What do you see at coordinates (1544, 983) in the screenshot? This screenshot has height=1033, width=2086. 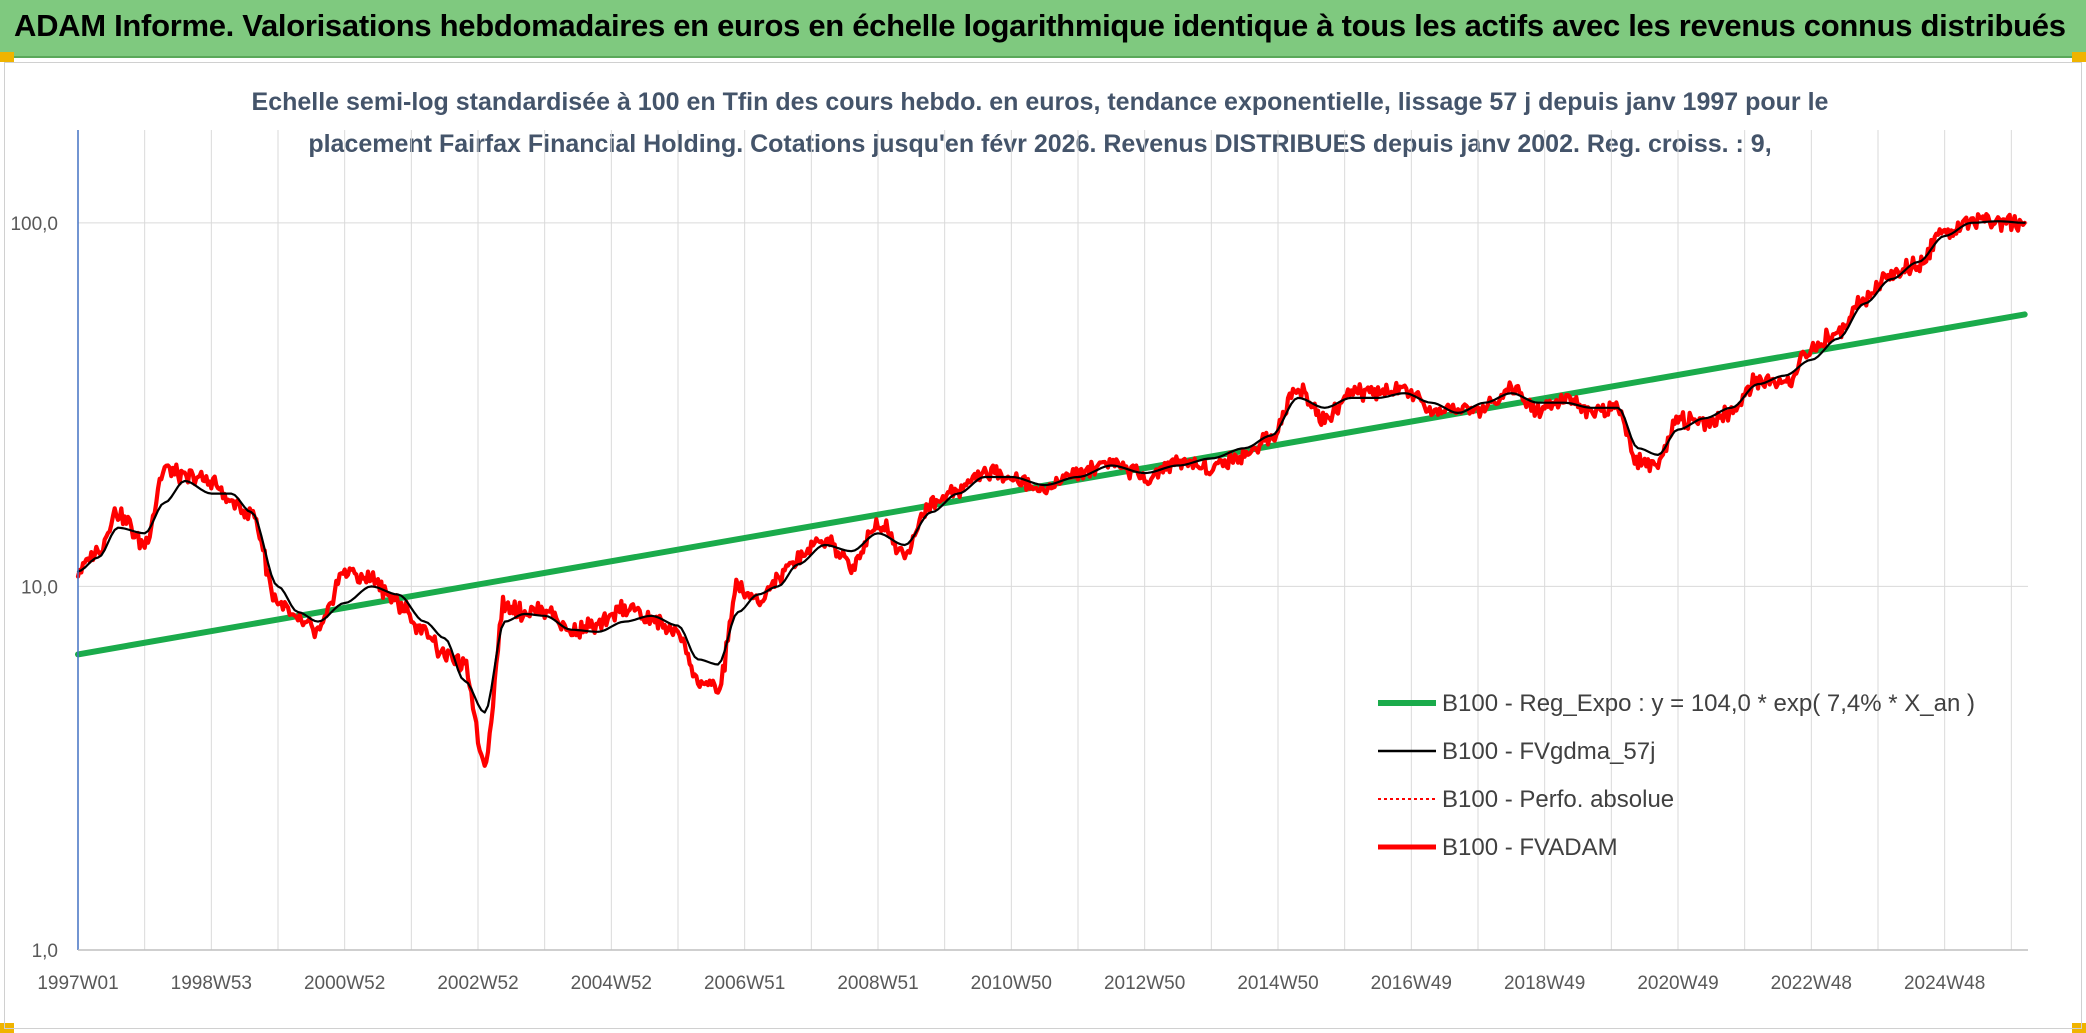 I see `x-tick-label: 2018W49` at bounding box center [1544, 983].